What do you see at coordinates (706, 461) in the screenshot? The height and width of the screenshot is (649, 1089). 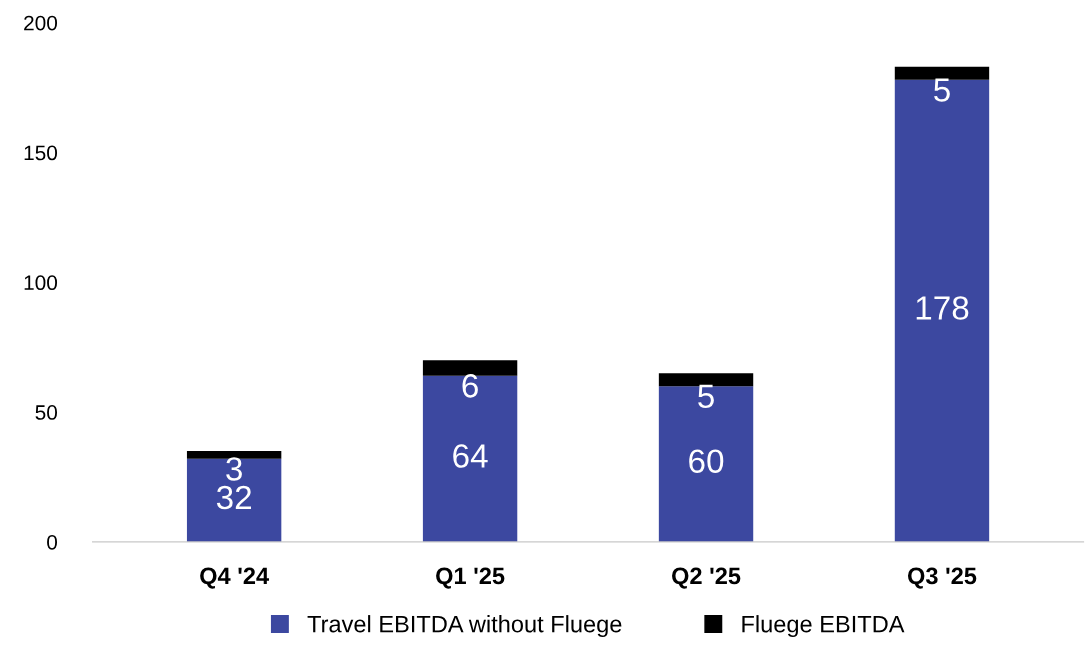 I see `data-label: 60` at bounding box center [706, 461].